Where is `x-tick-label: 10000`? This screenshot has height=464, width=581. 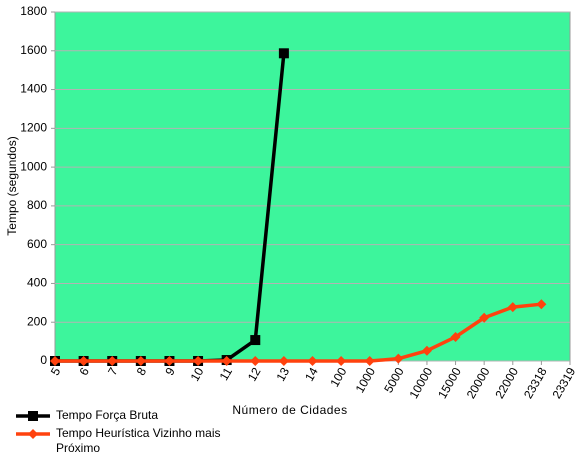
x-tick-label: 10000 is located at coordinates (420, 383).